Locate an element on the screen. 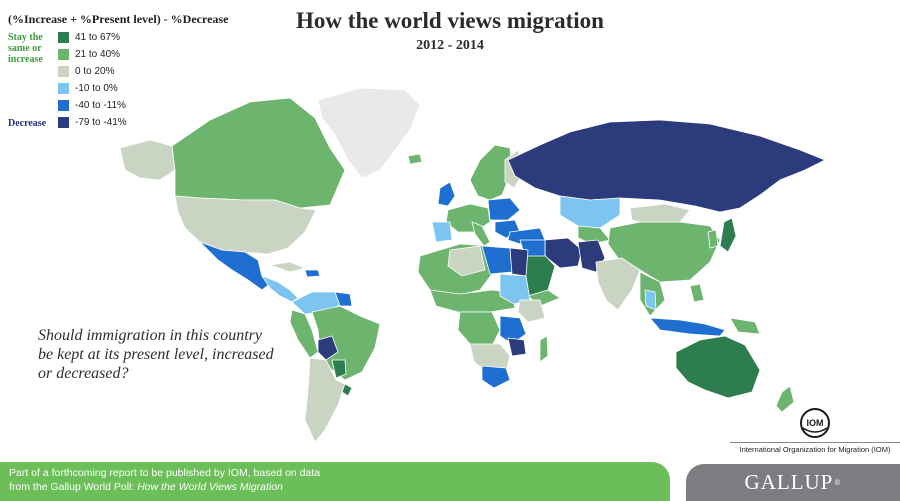 This screenshot has width=900, height=501. region-new-zealand is located at coordinates (785, 399).